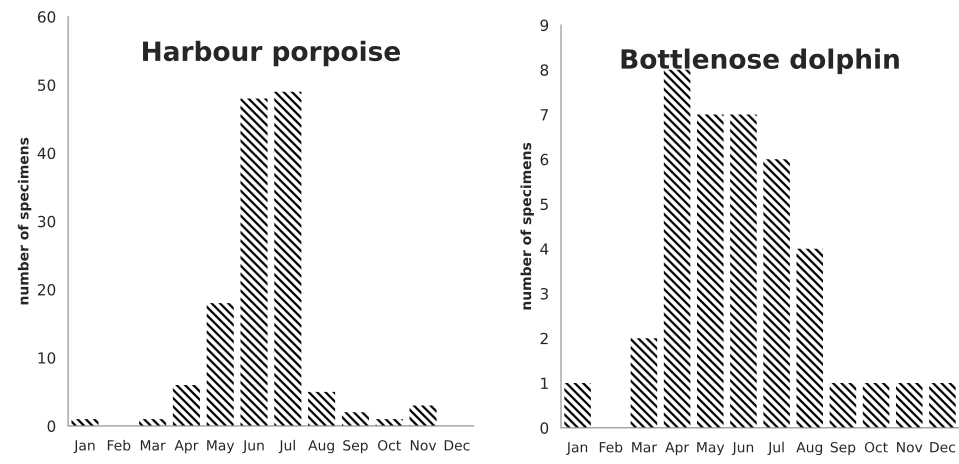  Describe the element at coordinates (544, 70) in the screenshot. I see `y-tick-label: 8` at that location.